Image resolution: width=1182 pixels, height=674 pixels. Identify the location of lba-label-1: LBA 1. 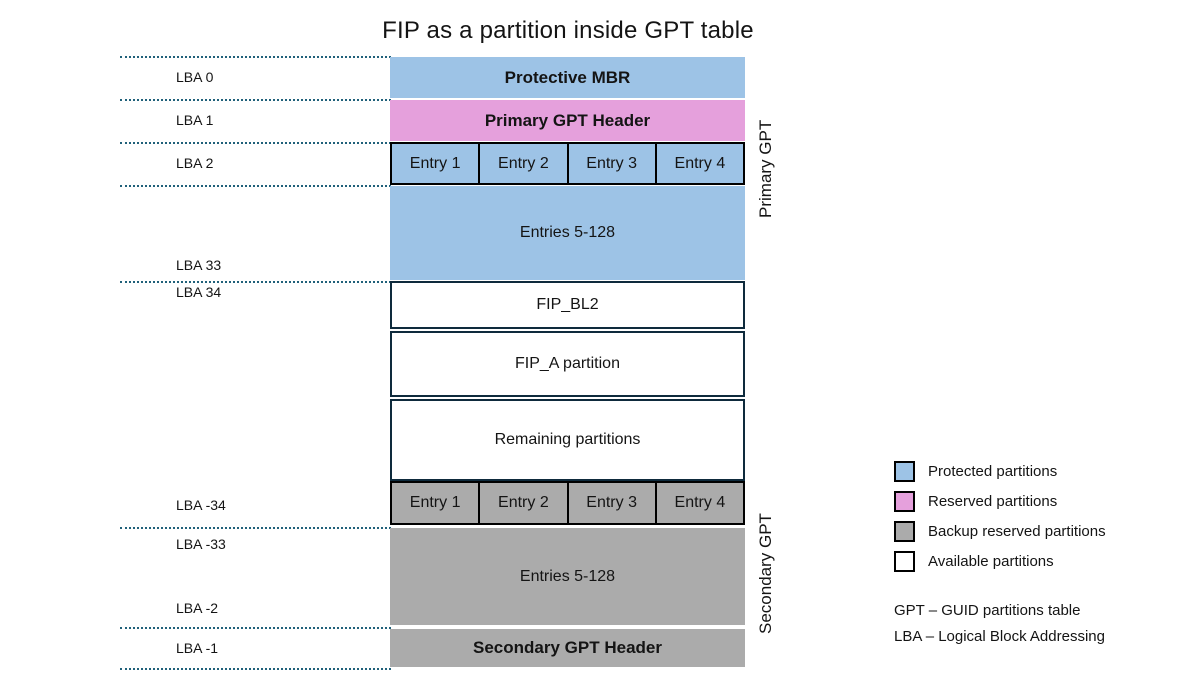
(195, 120).